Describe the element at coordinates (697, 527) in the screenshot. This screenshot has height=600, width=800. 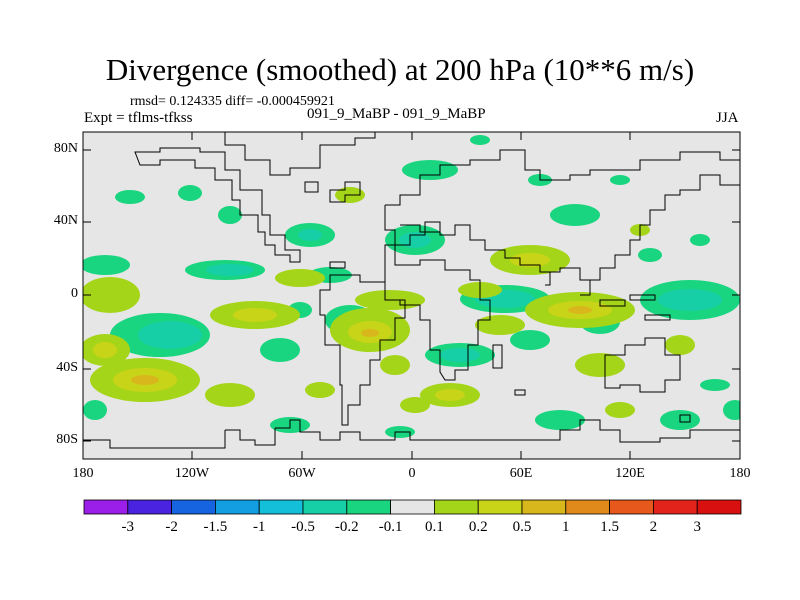
I see `colorbar-label: 3` at that location.